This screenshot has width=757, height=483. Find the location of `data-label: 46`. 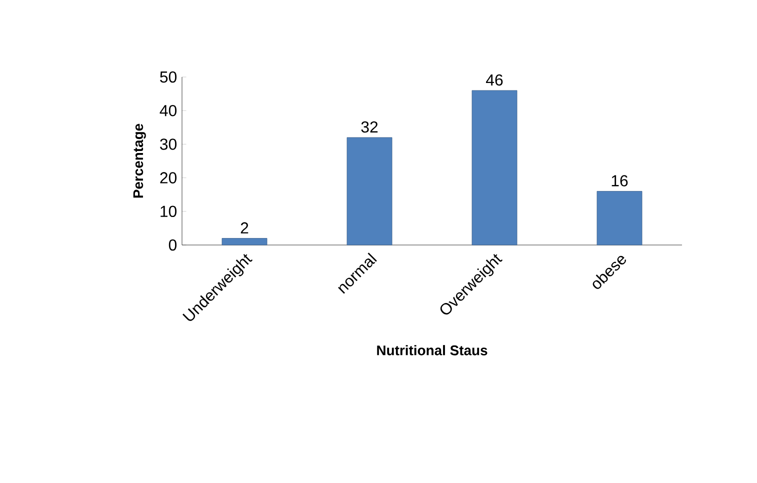

data-label: 46 is located at coordinates (494, 80).